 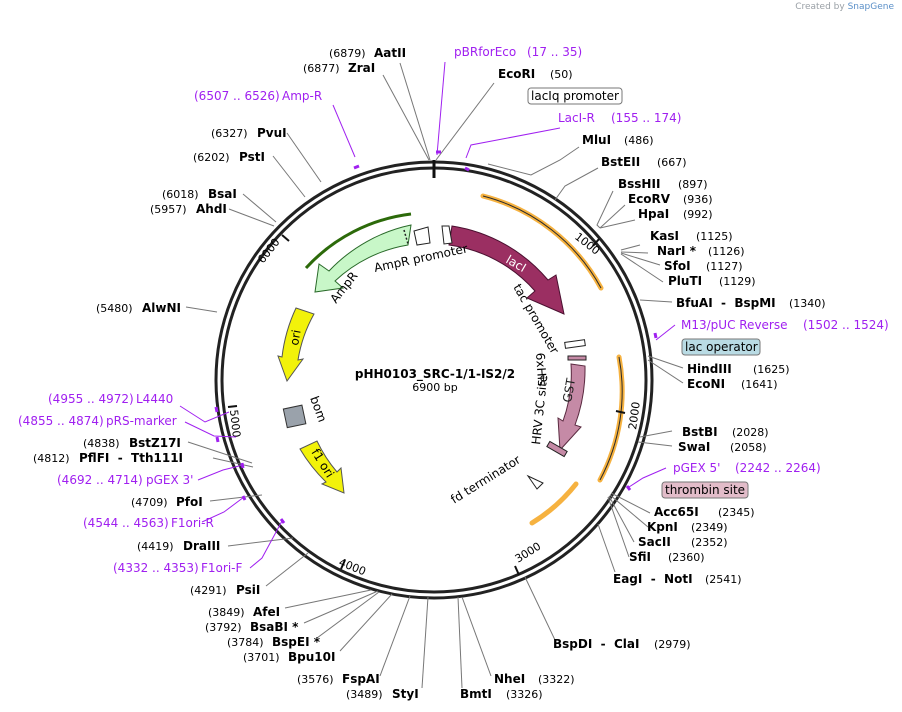 What do you see at coordinates (315, 679) in the screenshot?
I see `site-pos-FspAI: (3576)` at bounding box center [315, 679].